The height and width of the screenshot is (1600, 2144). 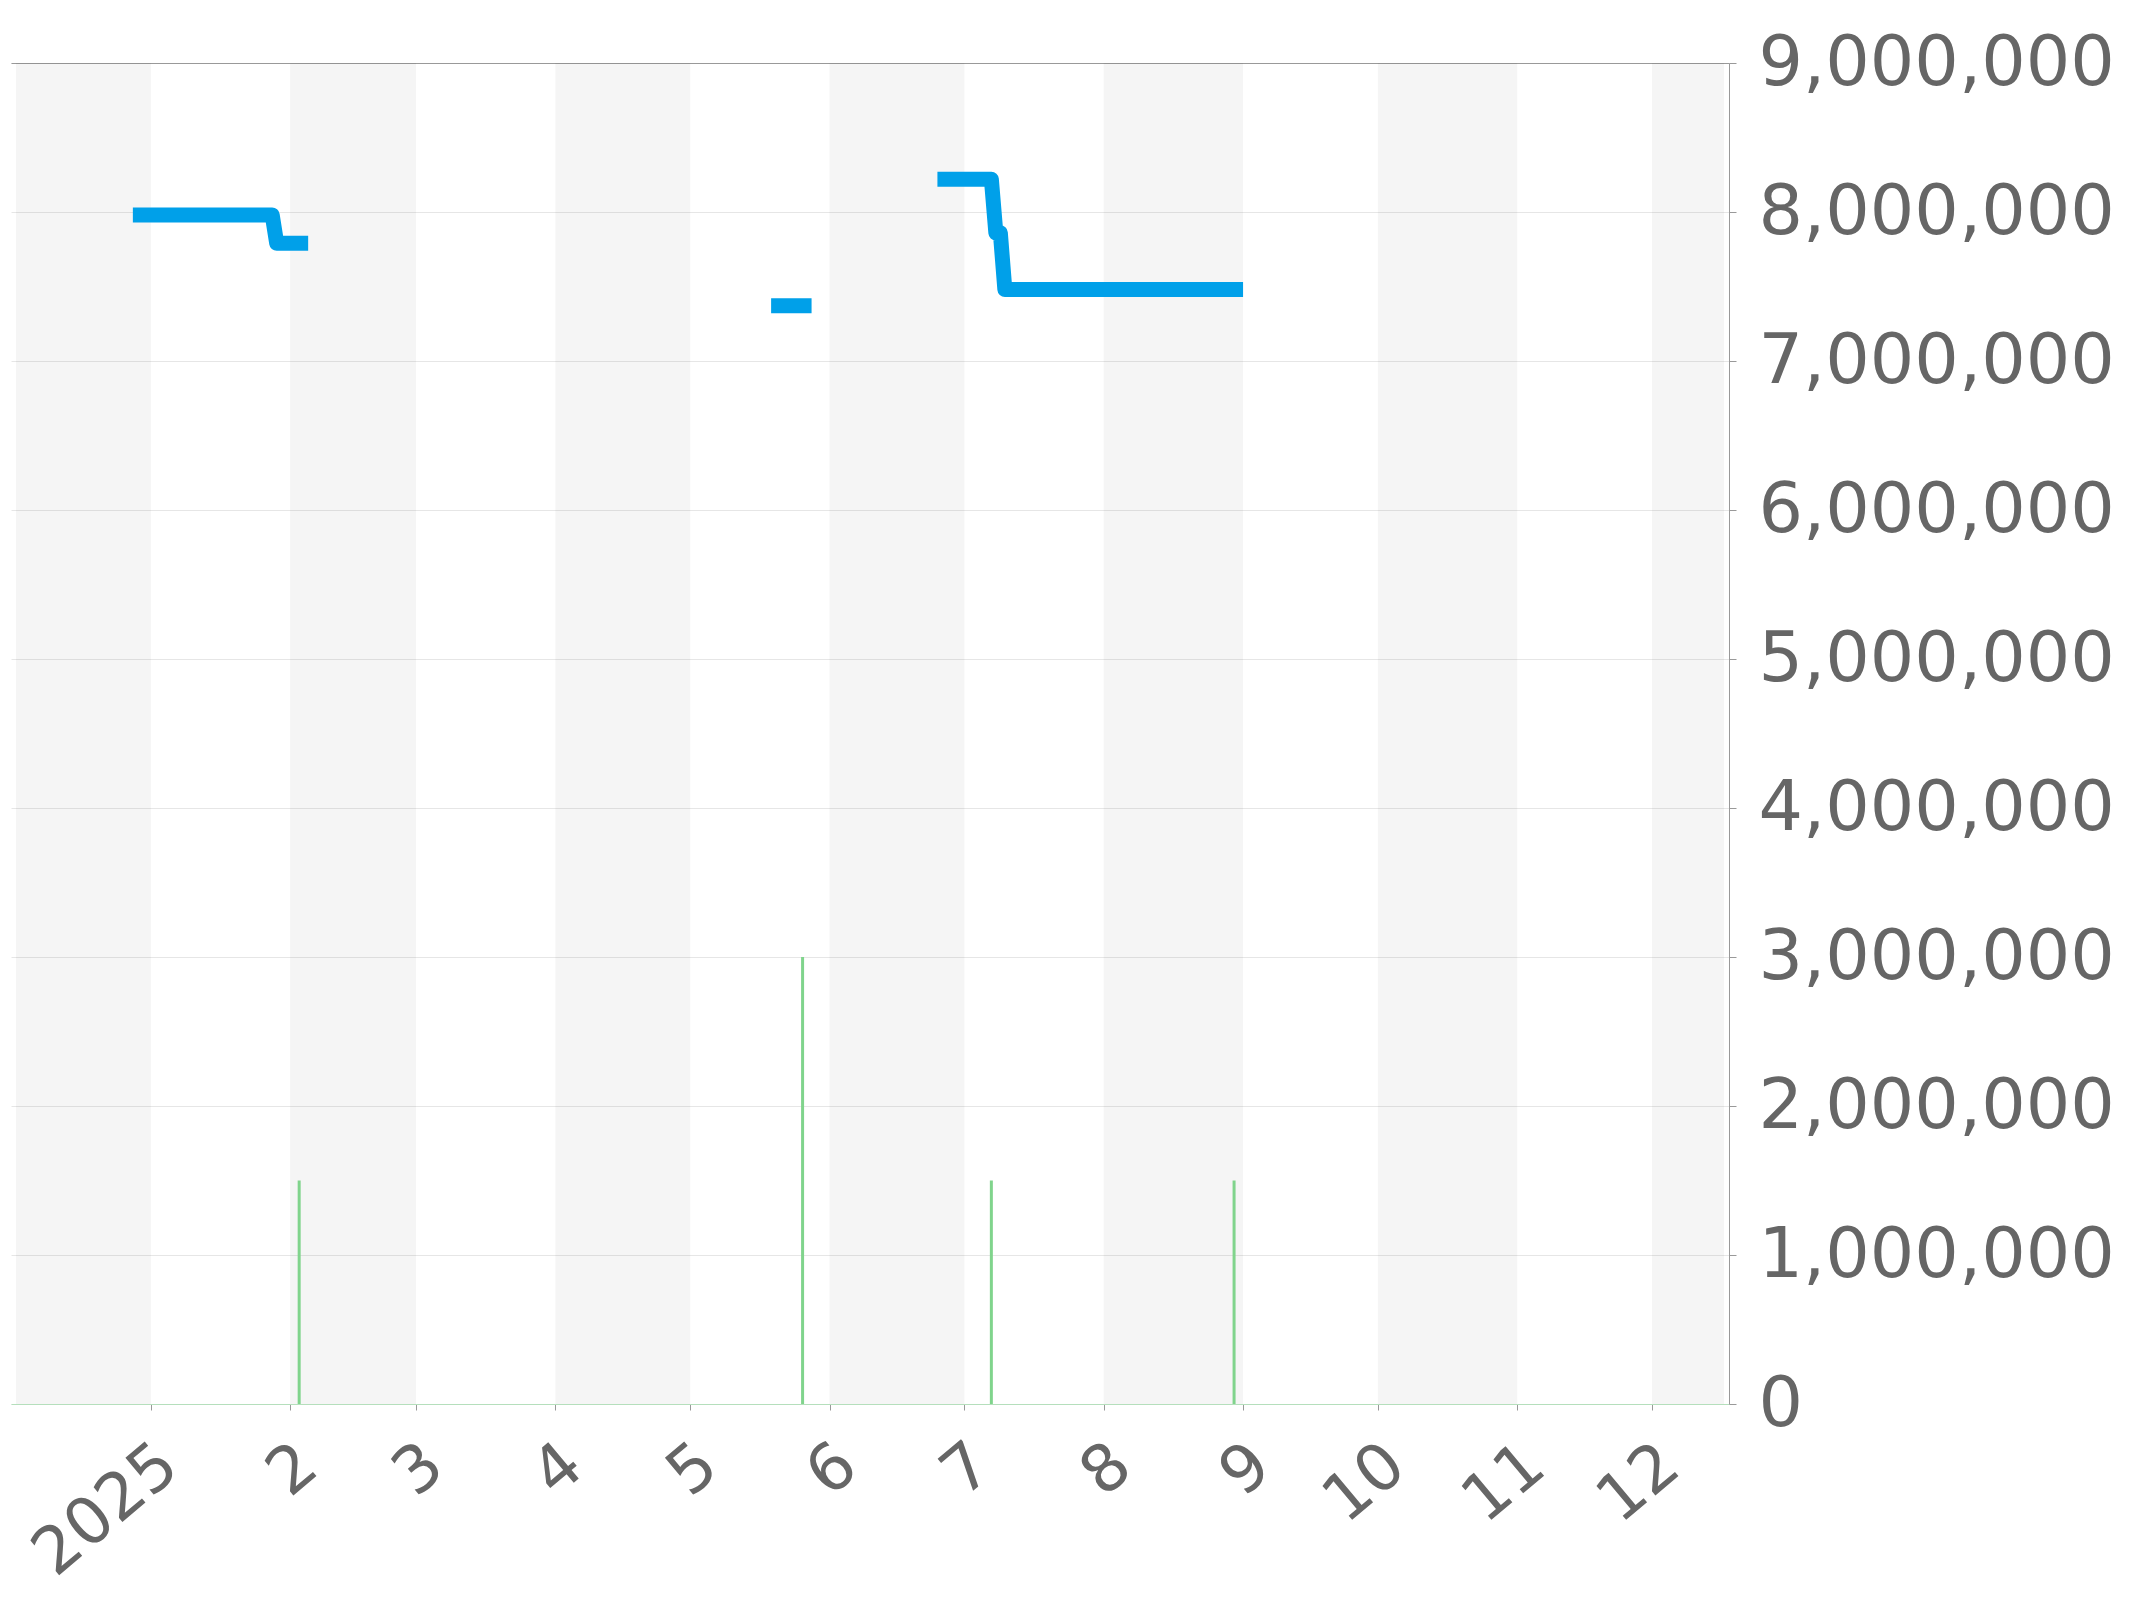 What do you see at coordinates (1936, 656) in the screenshot?
I see `y-tick-label: 5,000,000` at bounding box center [1936, 656].